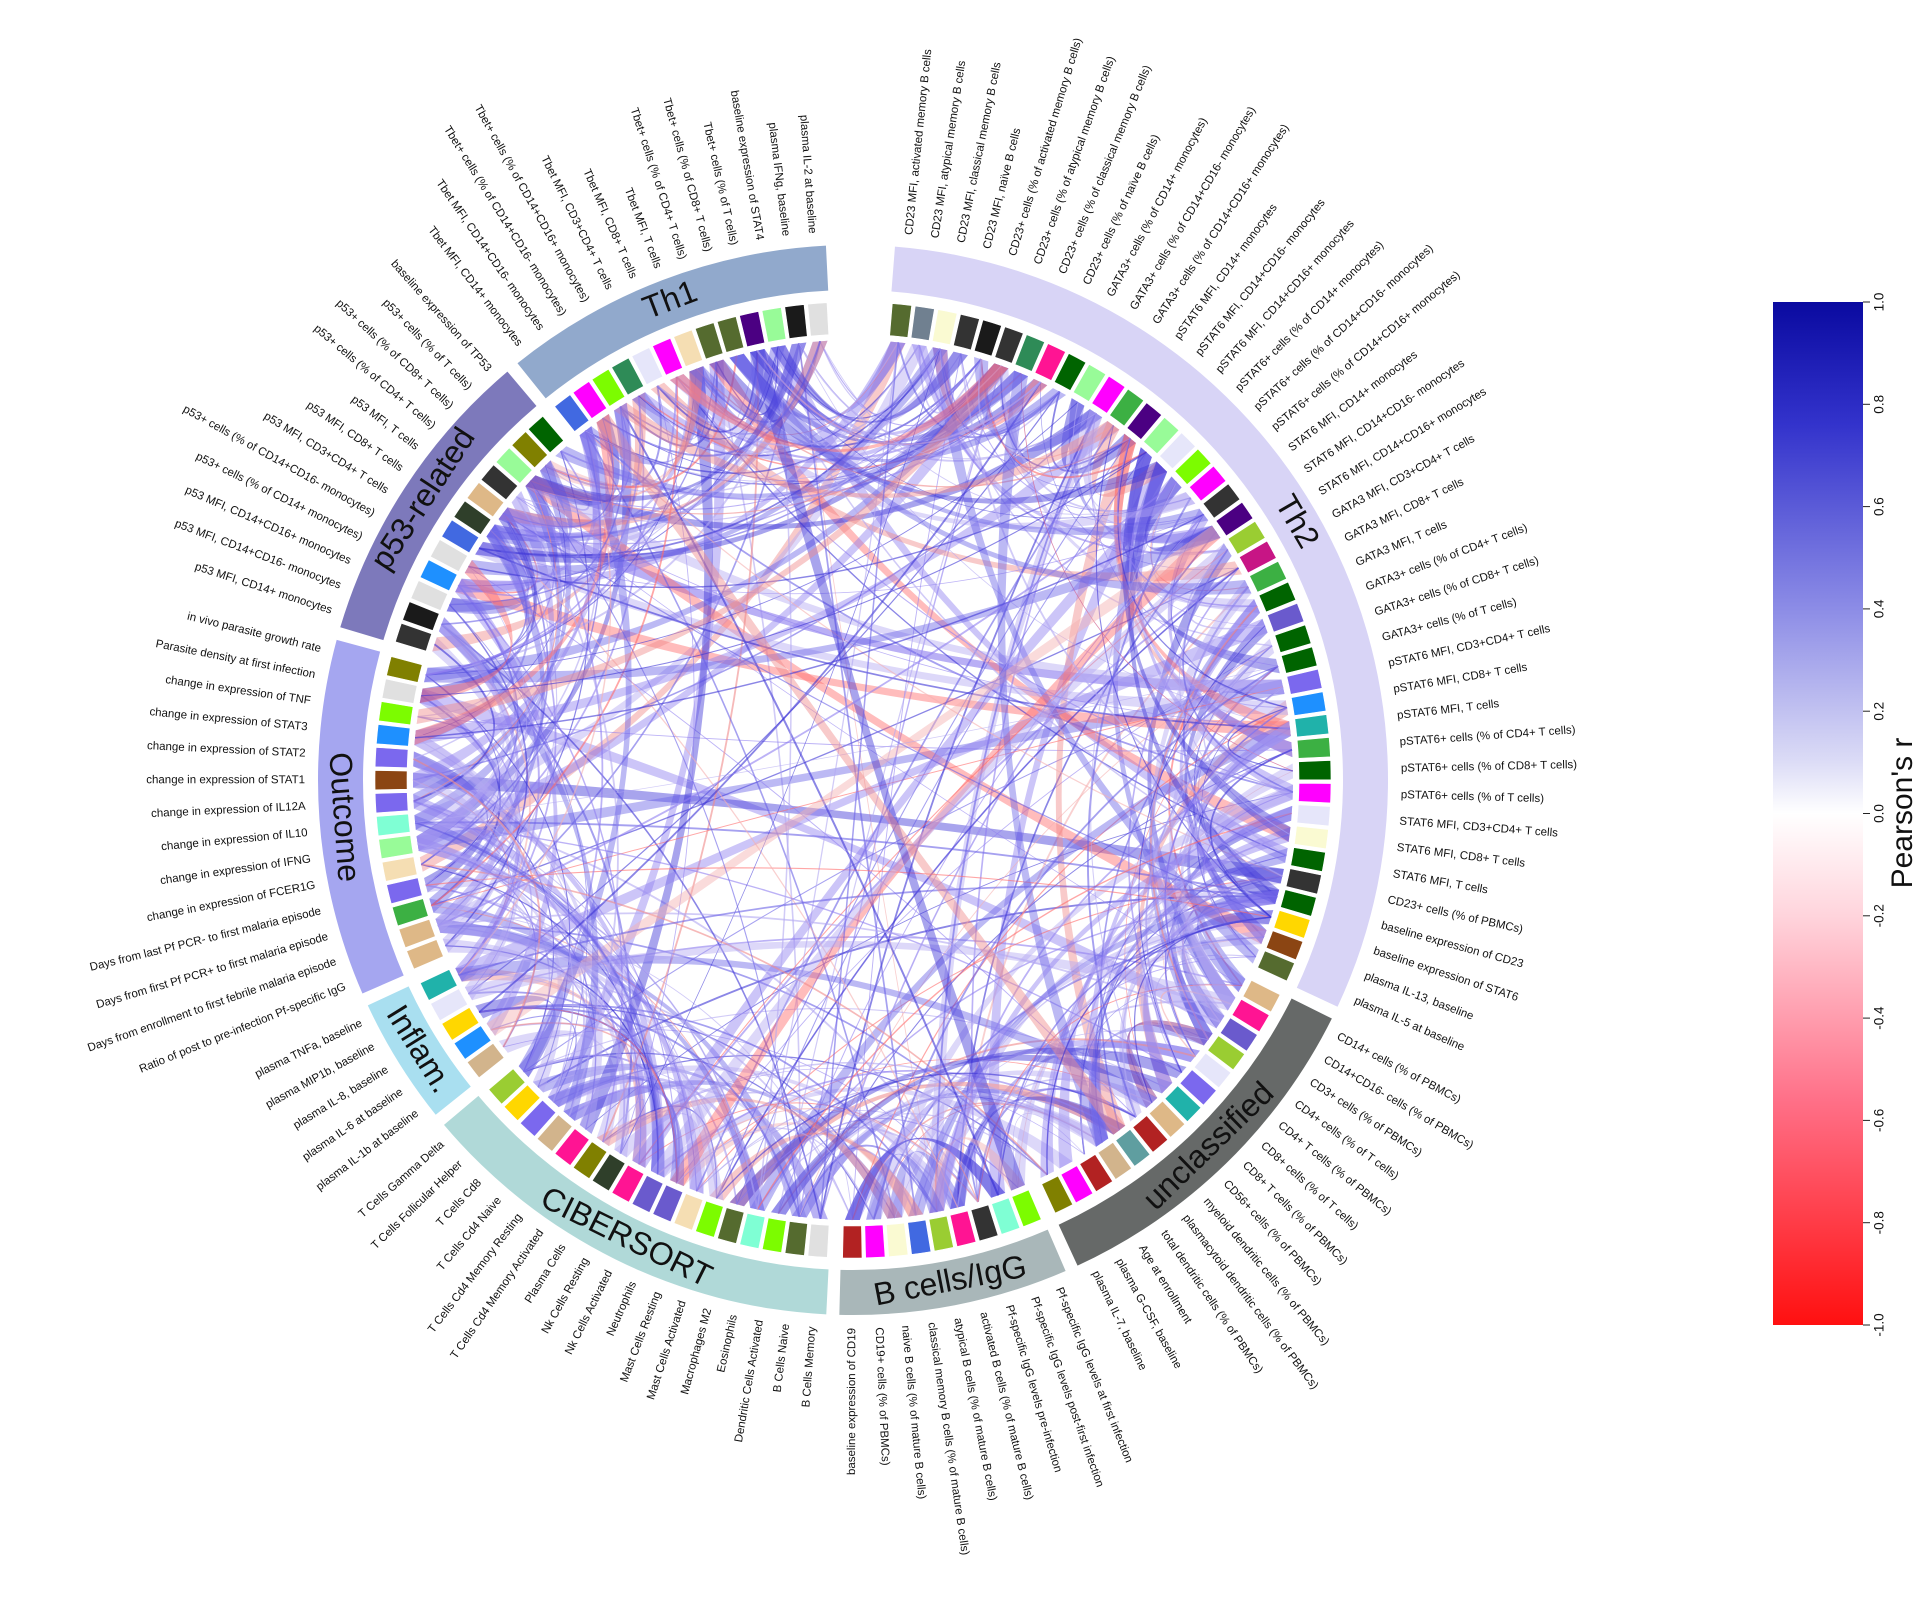 Image resolution: width=1923 pixels, height=1617 pixels. I want to click on variable-label: plasma G-CSF, baseline, so click(1148, 1314).